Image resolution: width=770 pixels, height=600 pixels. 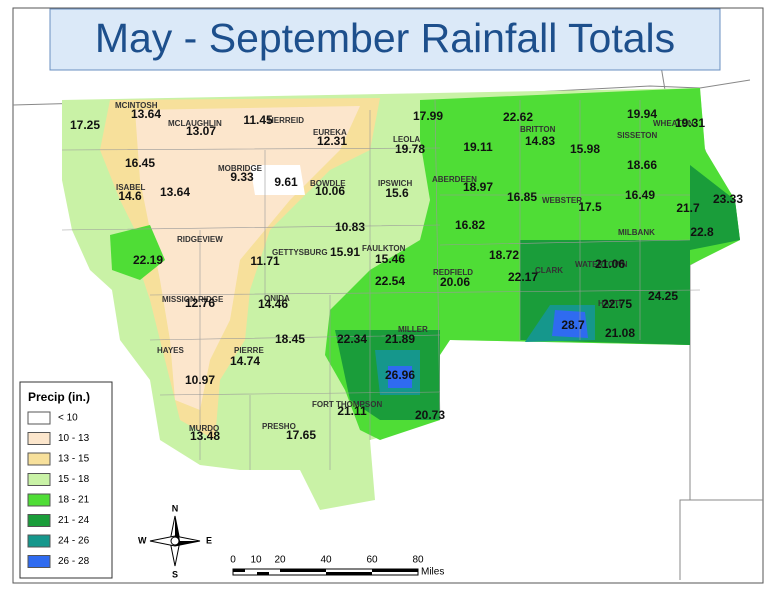 I want to click on rainfall-value: 22.8, so click(x=702, y=232).